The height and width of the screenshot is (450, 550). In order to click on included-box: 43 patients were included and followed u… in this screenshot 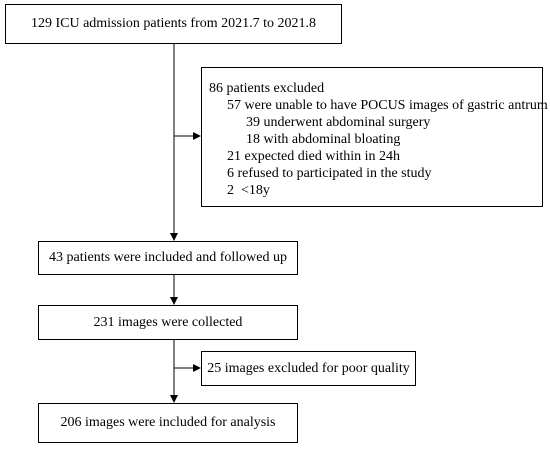, I will do `click(168, 258)`.